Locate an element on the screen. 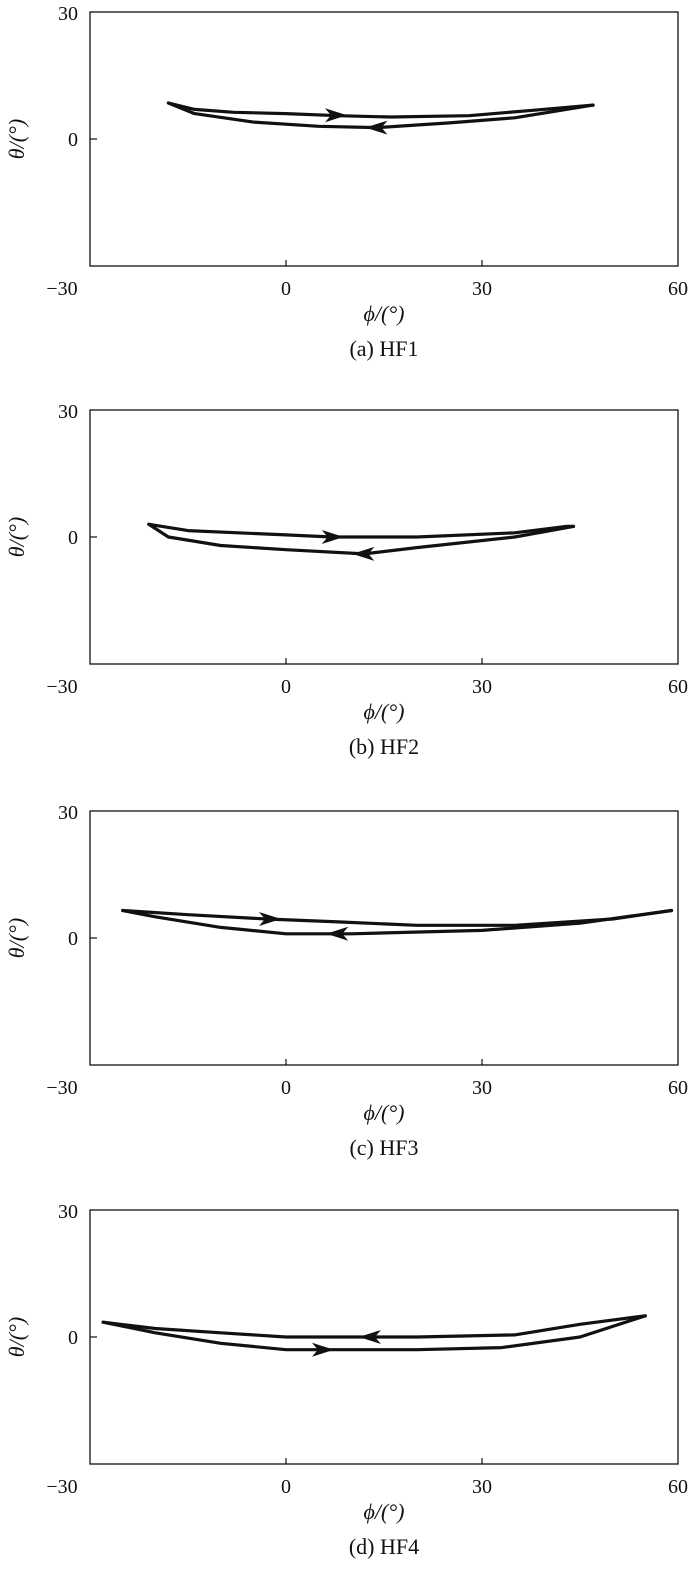 Image resolution: width=700 pixels, height=1589 pixels. subplot-caption: (a) HF1 is located at coordinates (383, 348).